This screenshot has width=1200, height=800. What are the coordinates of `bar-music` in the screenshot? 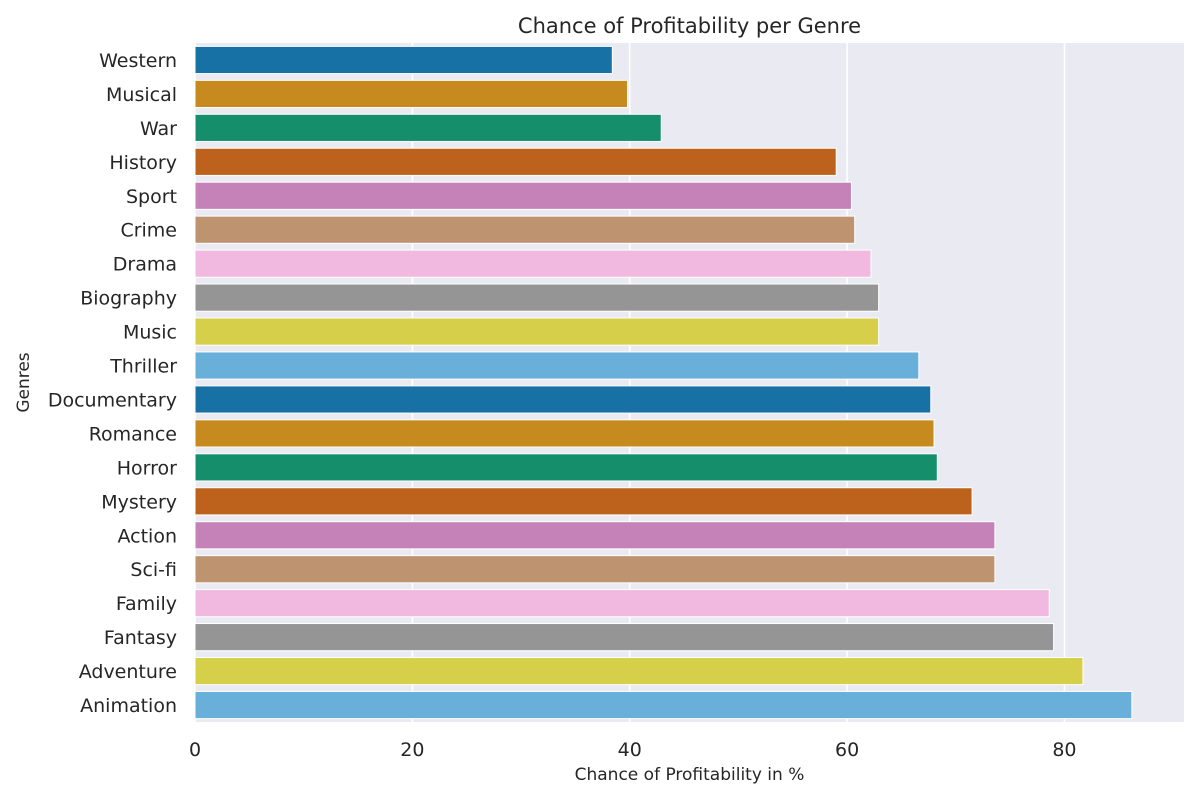 It's located at (537, 331).